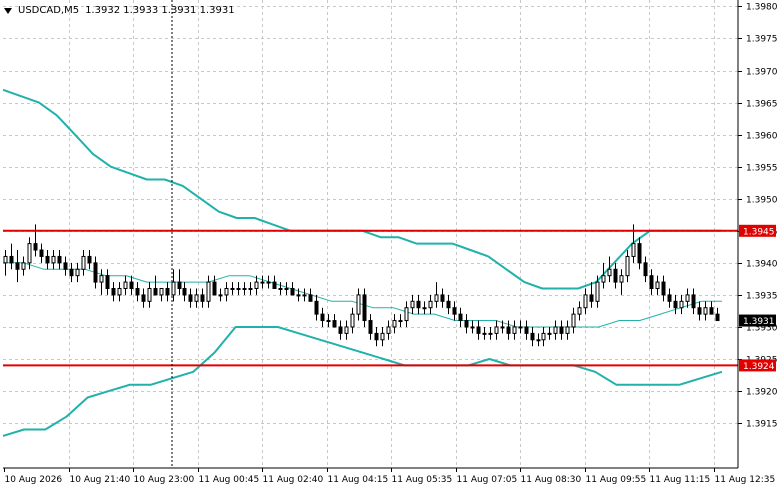 The width and height of the screenshot is (781, 493). I want to click on x-tick-label: 11 Aug 09:55, so click(616, 480).